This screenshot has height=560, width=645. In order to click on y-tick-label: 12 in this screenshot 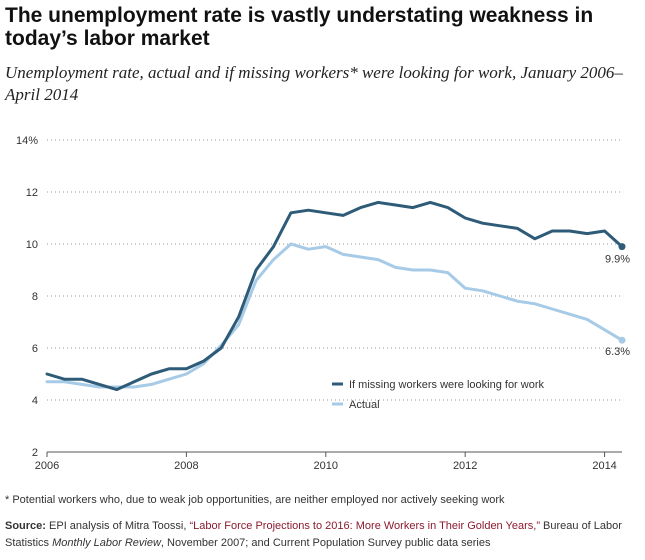, I will do `click(32, 193)`.